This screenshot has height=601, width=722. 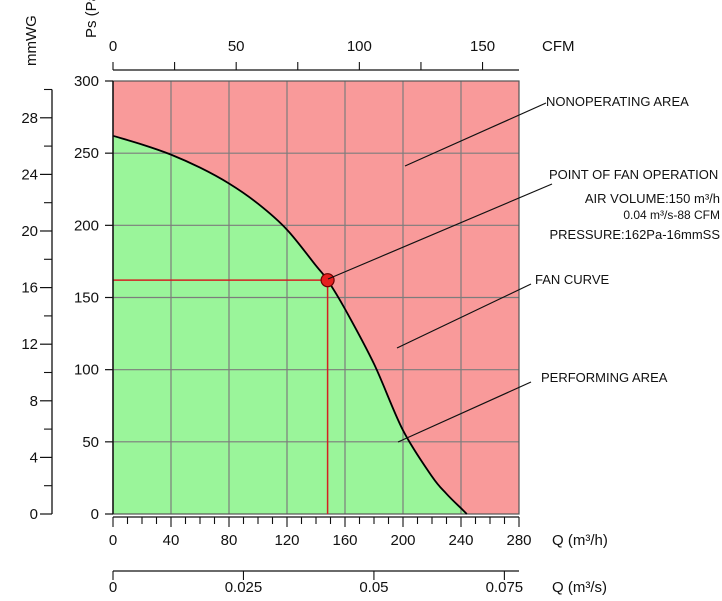 I want to click on y-axis-label-ps: Ps (Pa), so click(x=91, y=19).